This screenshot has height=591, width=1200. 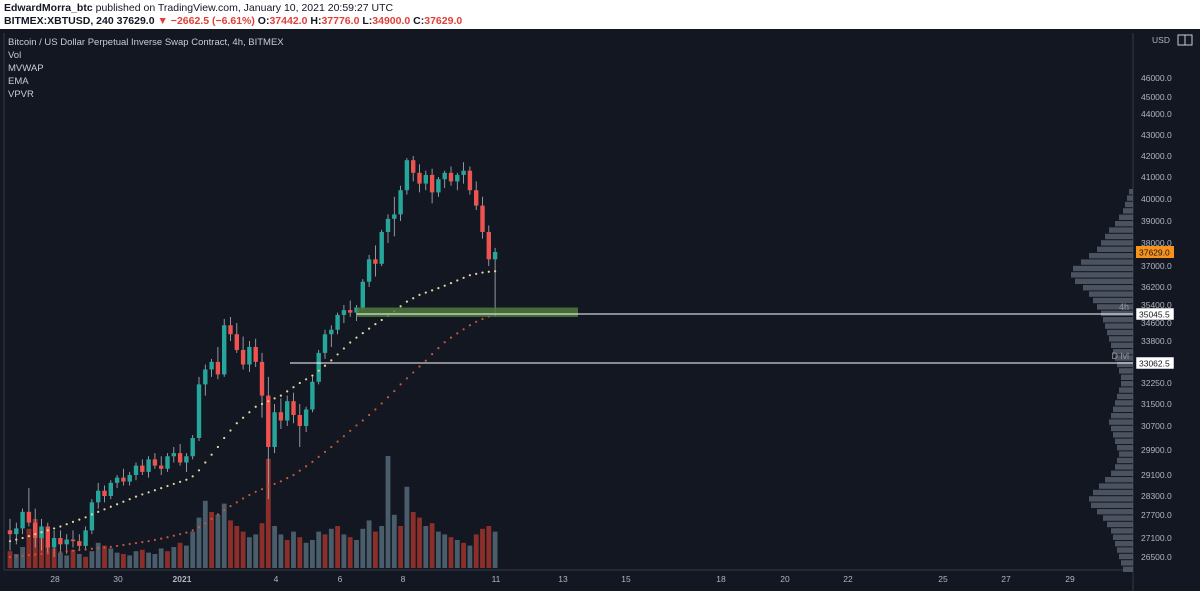 I want to click on y-tick-label: 27100.0, so click(x=1156, y=538).